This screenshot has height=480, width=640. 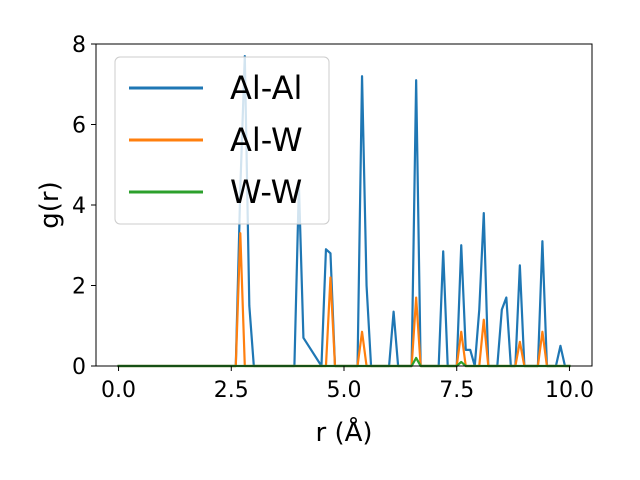 What do you see at coordinates (266, 140) in the screenshot?
I see `legend-label-al-w: Al-W` at bounding box center [266, 140].